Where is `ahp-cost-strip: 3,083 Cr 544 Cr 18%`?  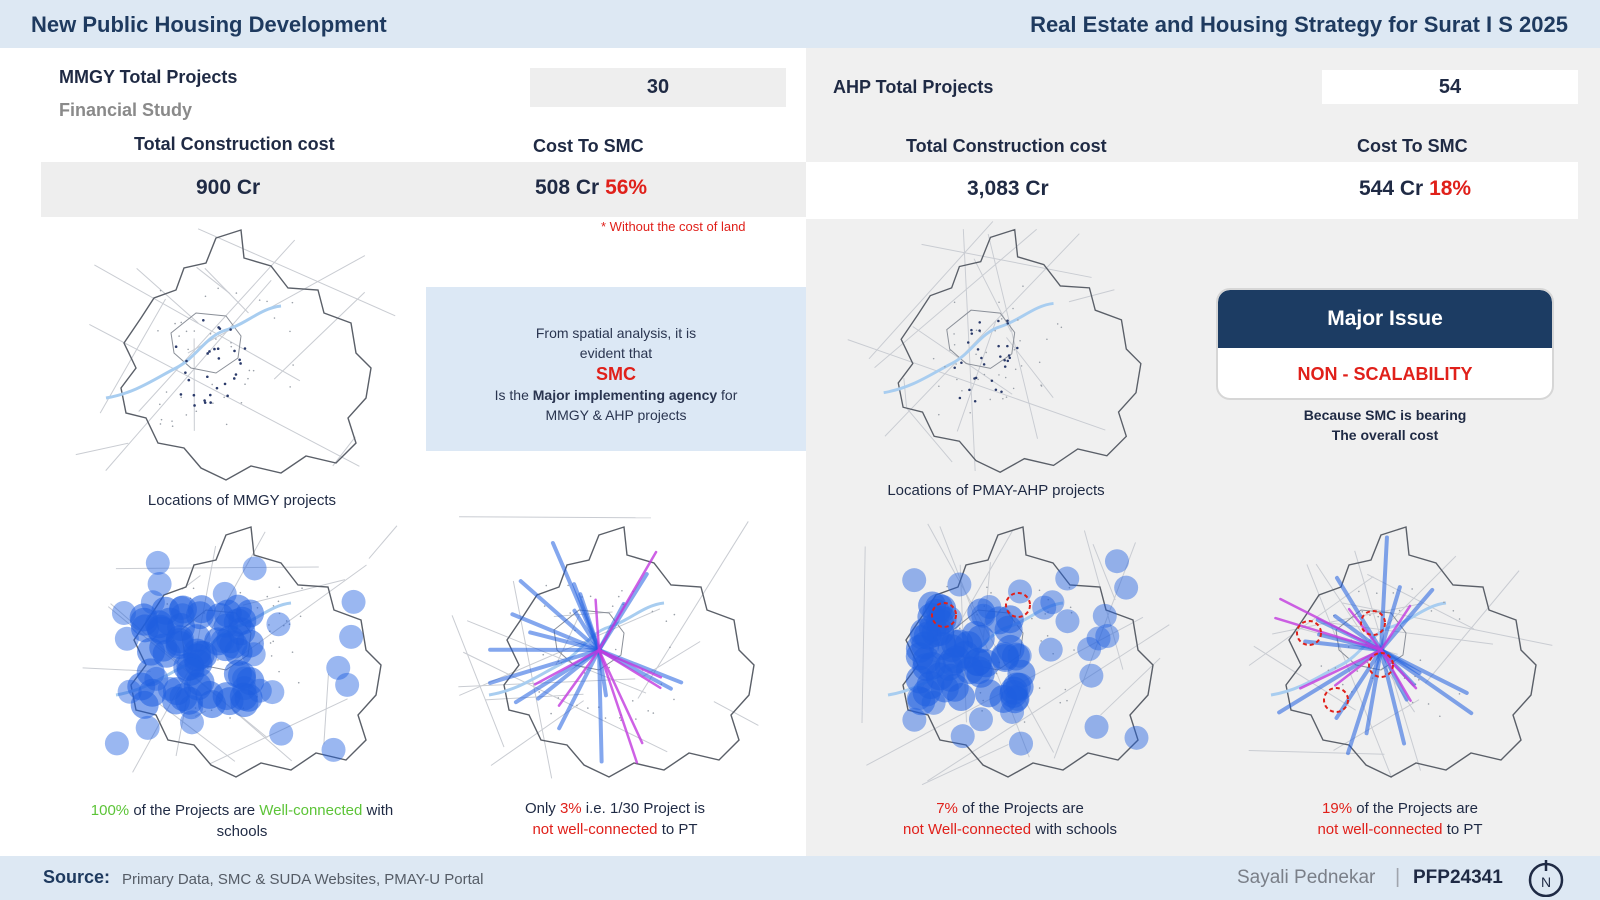 ahp-cost-strip: 3,083 Cr 544 Cr 18% is located at coordinates (1192, 190).